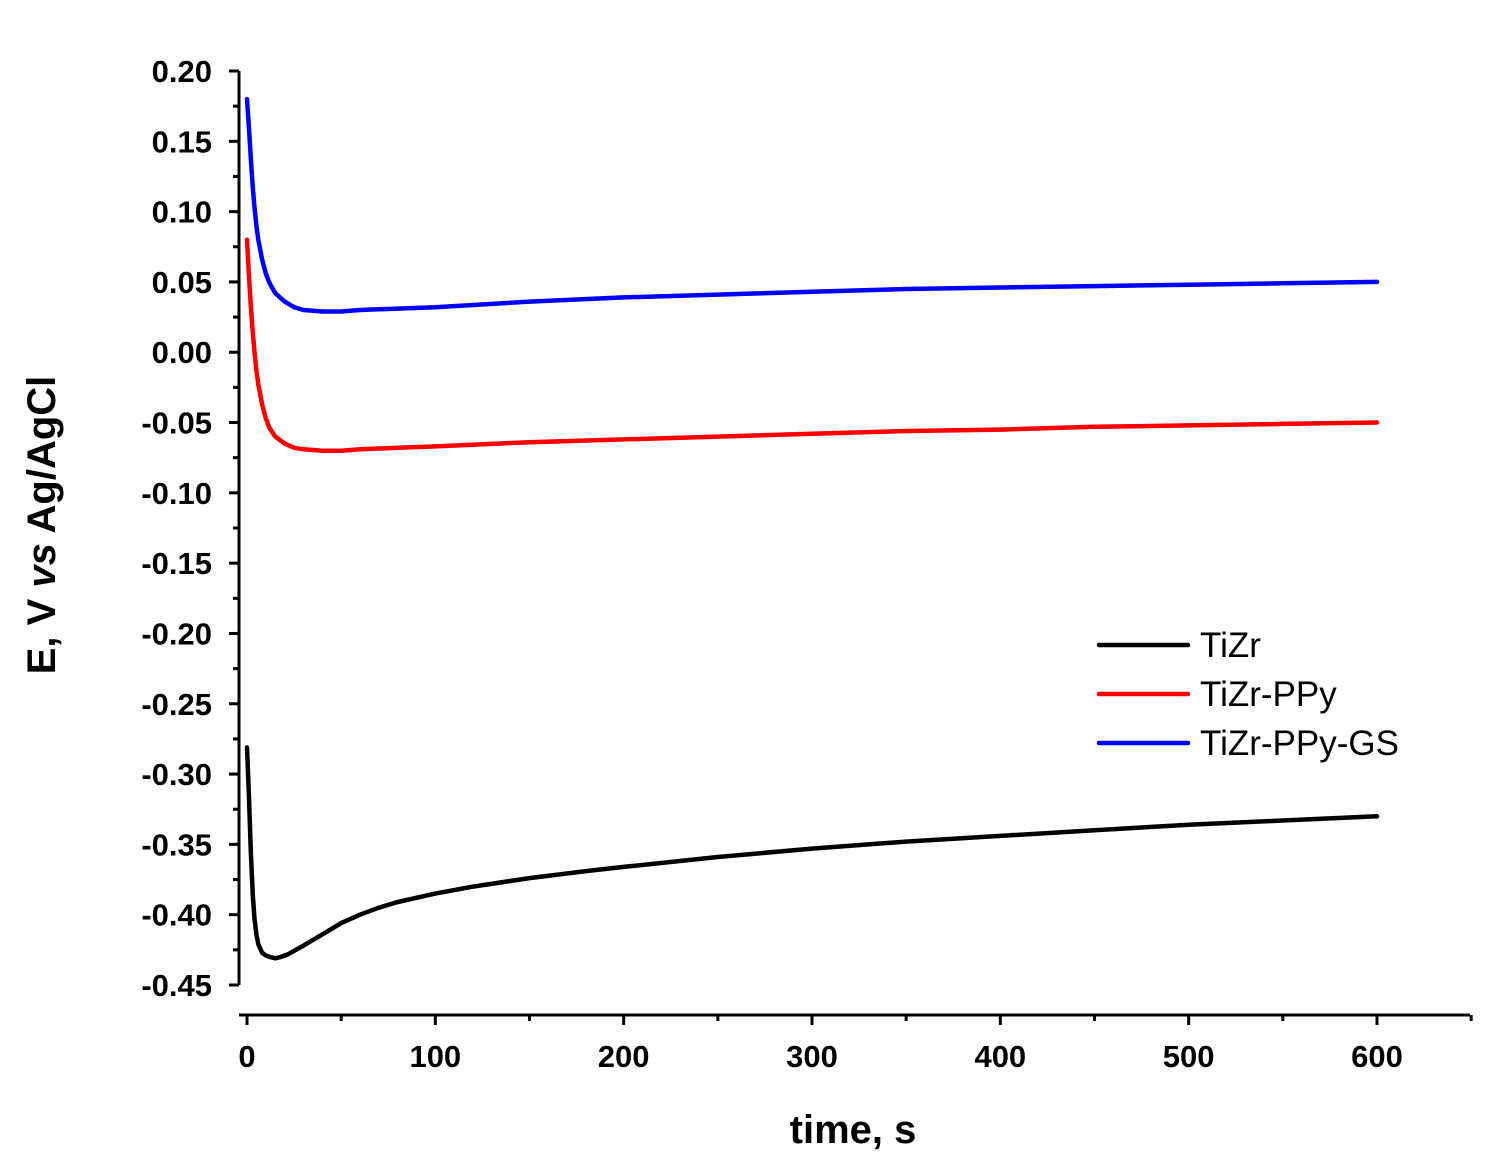 This screenshot has height=1168, width=1498. I want to click on y-tick-label: 0.05, so click(182, 282).